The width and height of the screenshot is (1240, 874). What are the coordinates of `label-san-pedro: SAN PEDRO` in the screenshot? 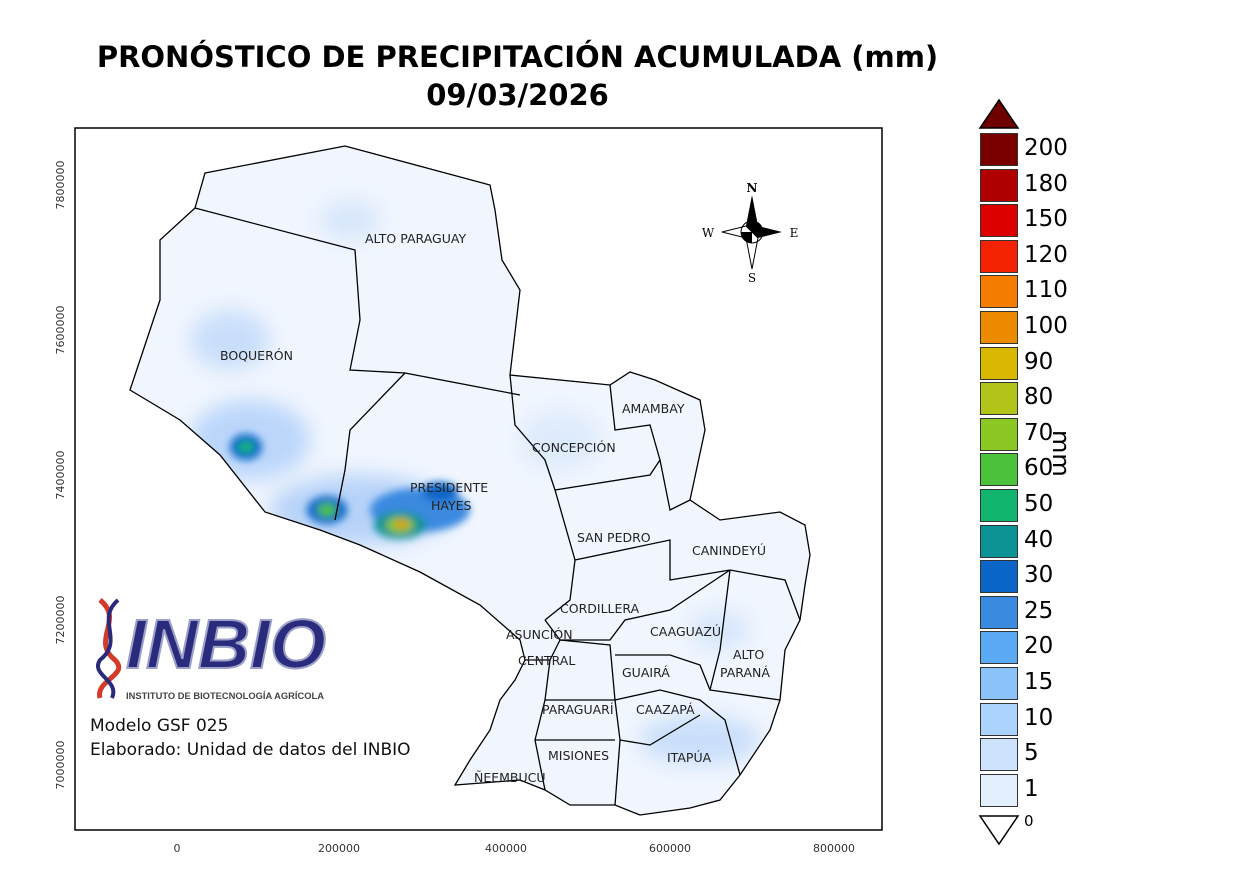 It's located at (614, 537).